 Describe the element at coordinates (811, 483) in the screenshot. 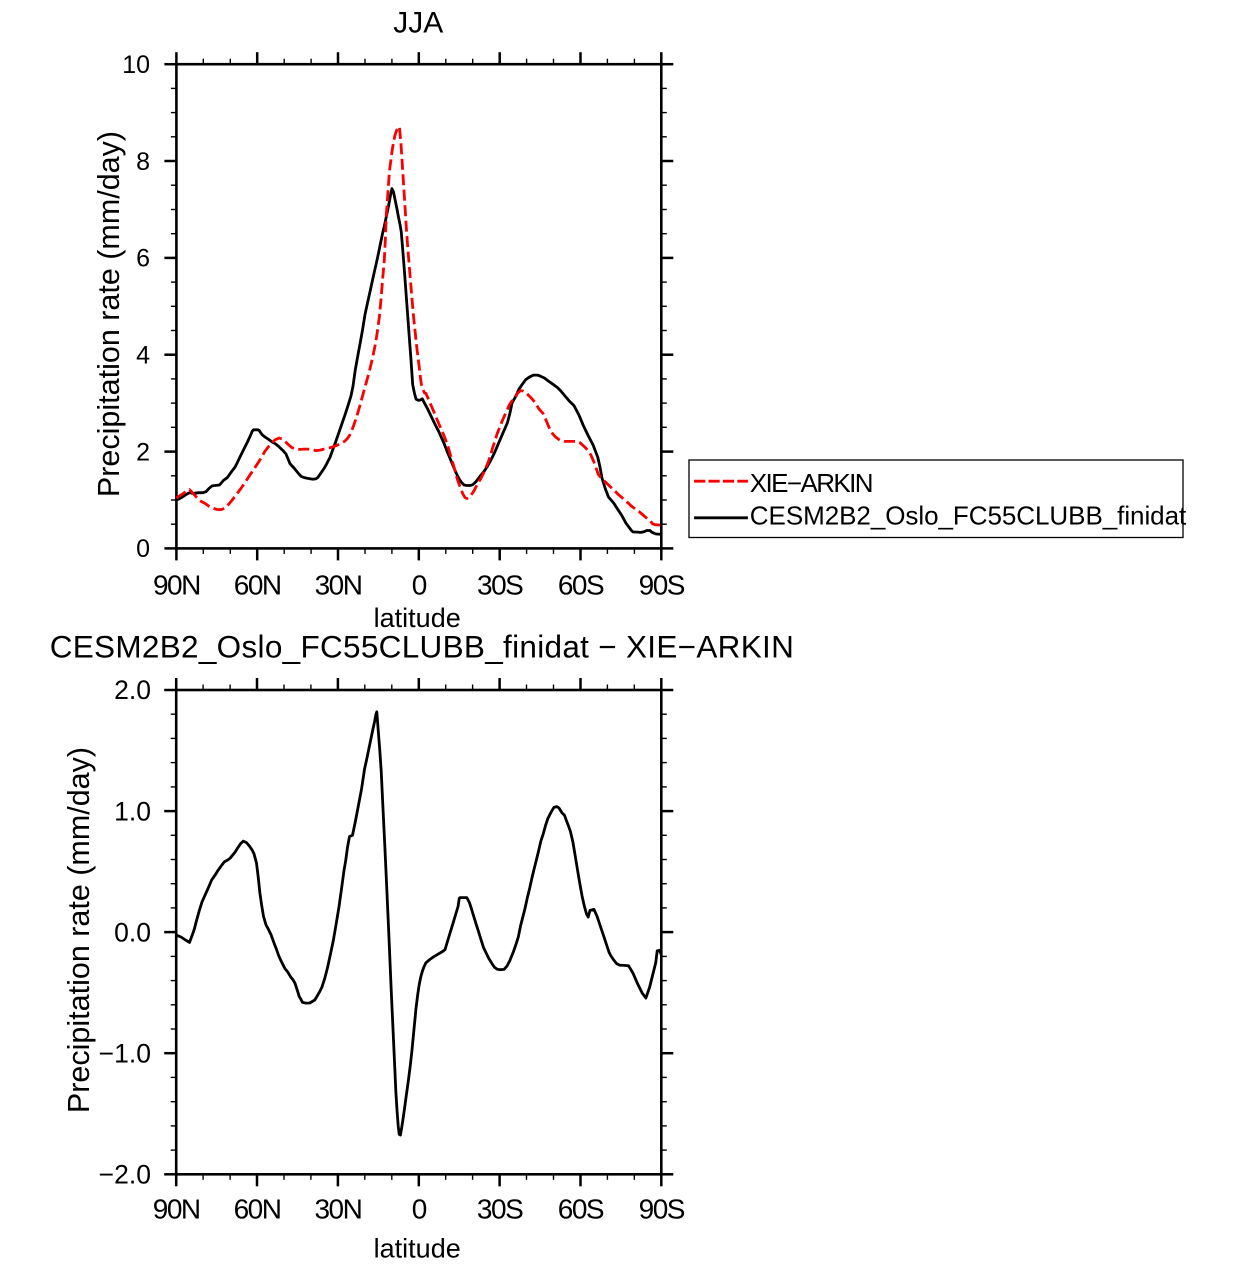

I see `svg-text: XIE−ARKIN` at that location.